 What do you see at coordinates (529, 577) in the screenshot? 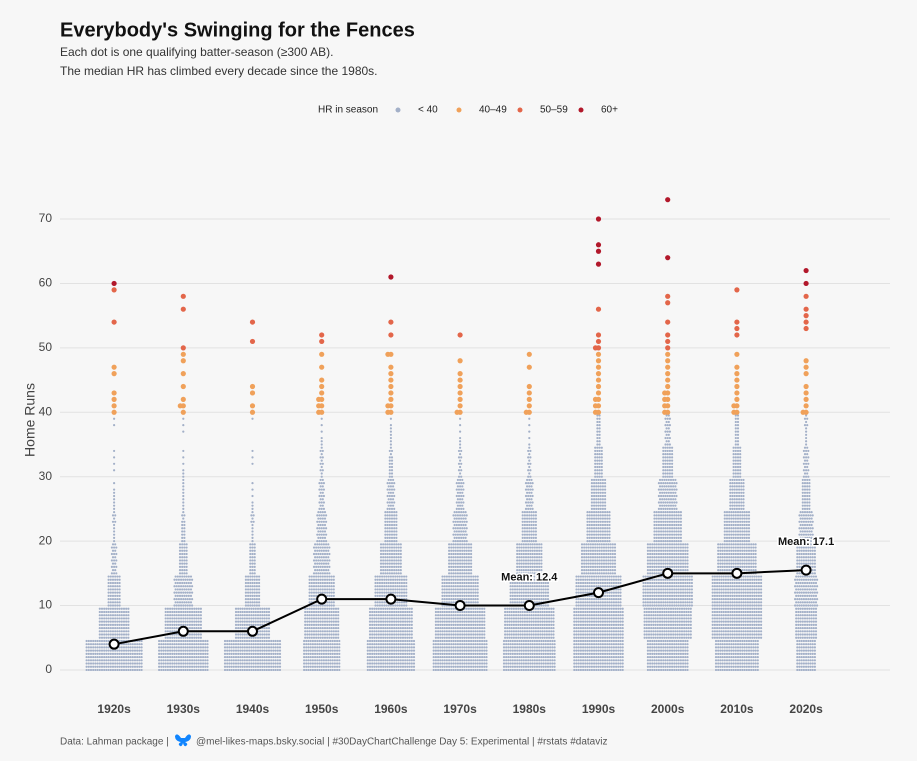
I see `mean-label: Mean: 12.4` at bounding box center [529, 577].